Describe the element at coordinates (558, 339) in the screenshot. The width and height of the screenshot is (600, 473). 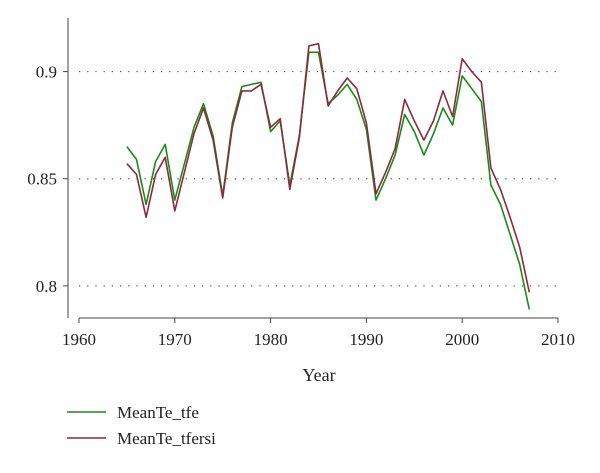
I see `x-tick-label: 2010` at that location.